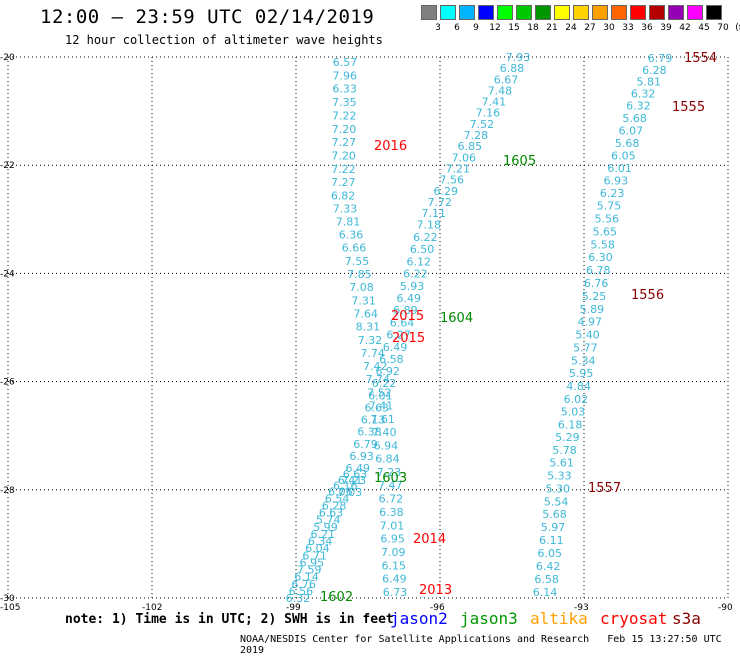 The height and width of the screenshot is (656, 740). Describe the element at coordinates (344, 89) in the screenshot. I see `wave-height-value: 6.33` at that location.